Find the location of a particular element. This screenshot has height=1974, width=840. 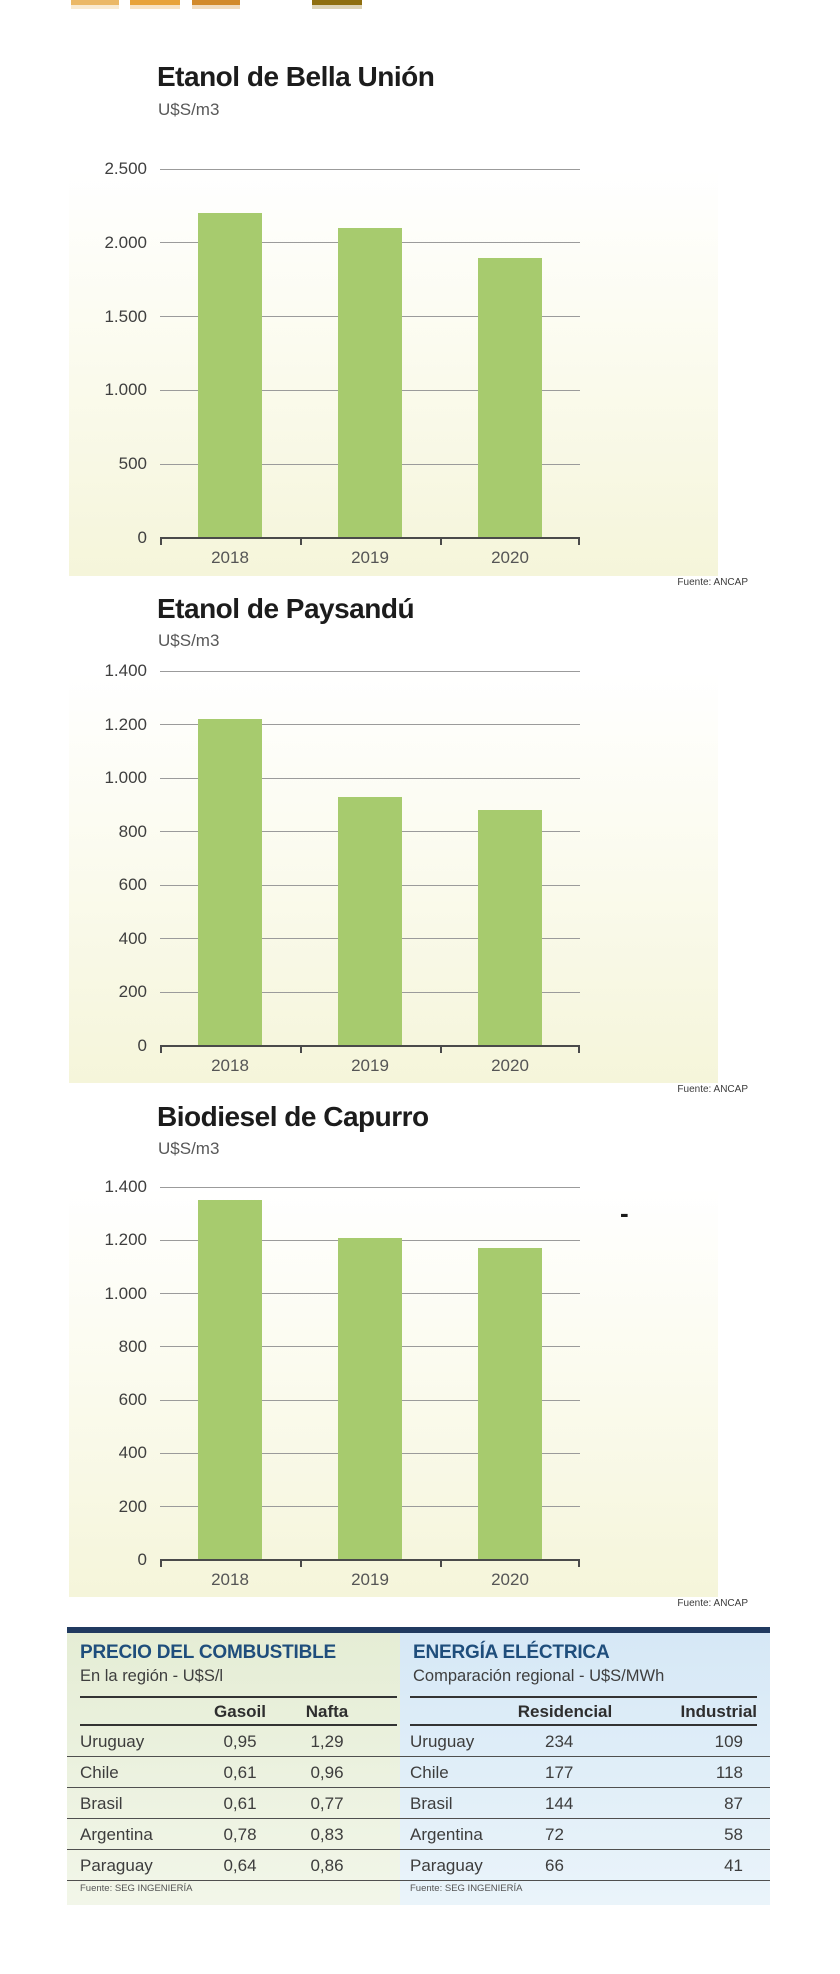

tables-top-divider is located at coordinates (418, 1630).